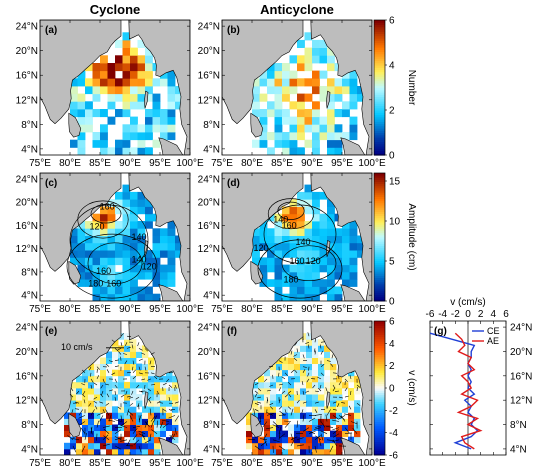 The height and width of the screenshot is (476, 550). I want to click on panel-frame, so click(297, 87).